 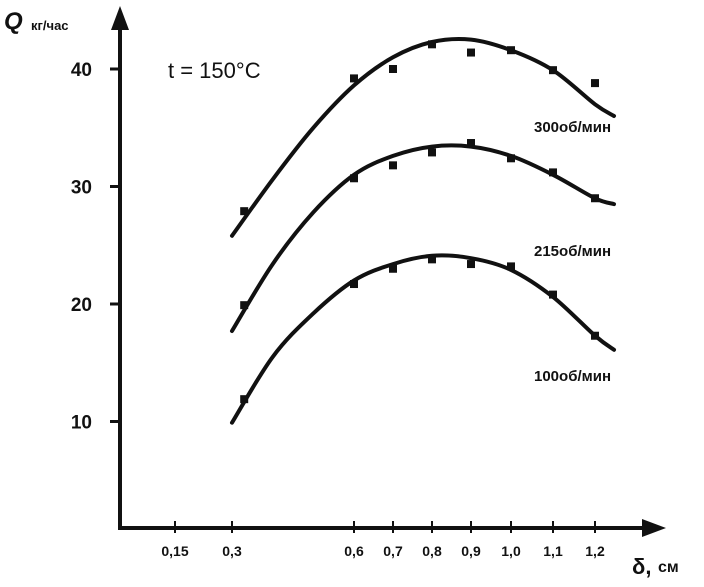 I want to click on x-tick-label: 0,3, so click(x=232, y=551).